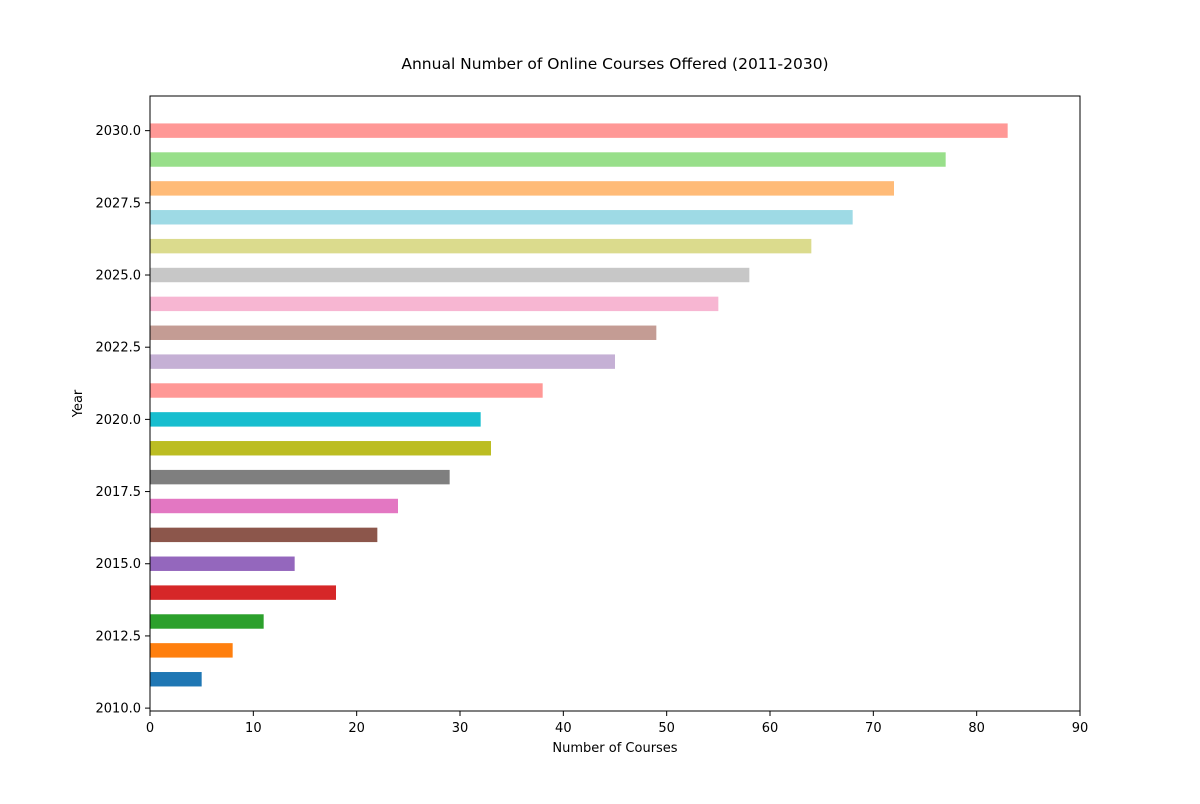 This screenshot has width=1200, height=804. I want to click on y-tick-label: 2012.5, so click(119, 636).